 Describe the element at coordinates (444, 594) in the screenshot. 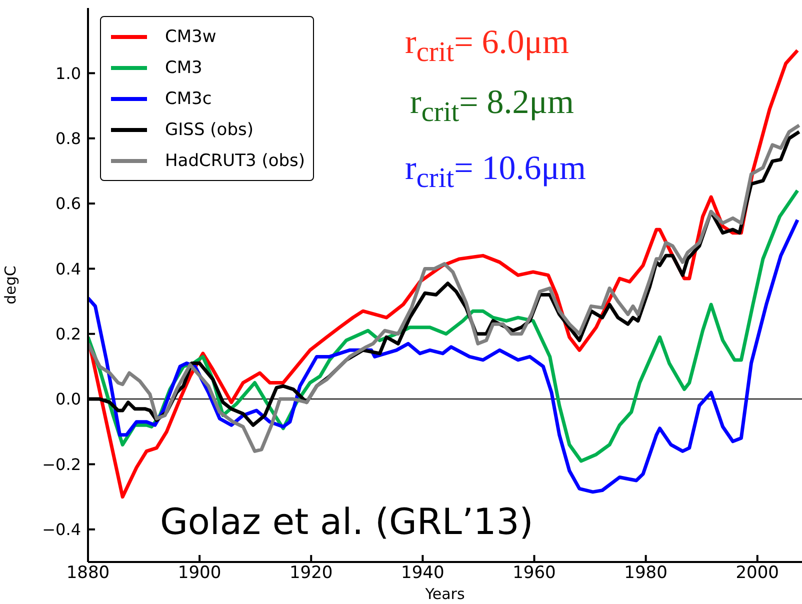

I see `x-axis-title: Years` at that location.